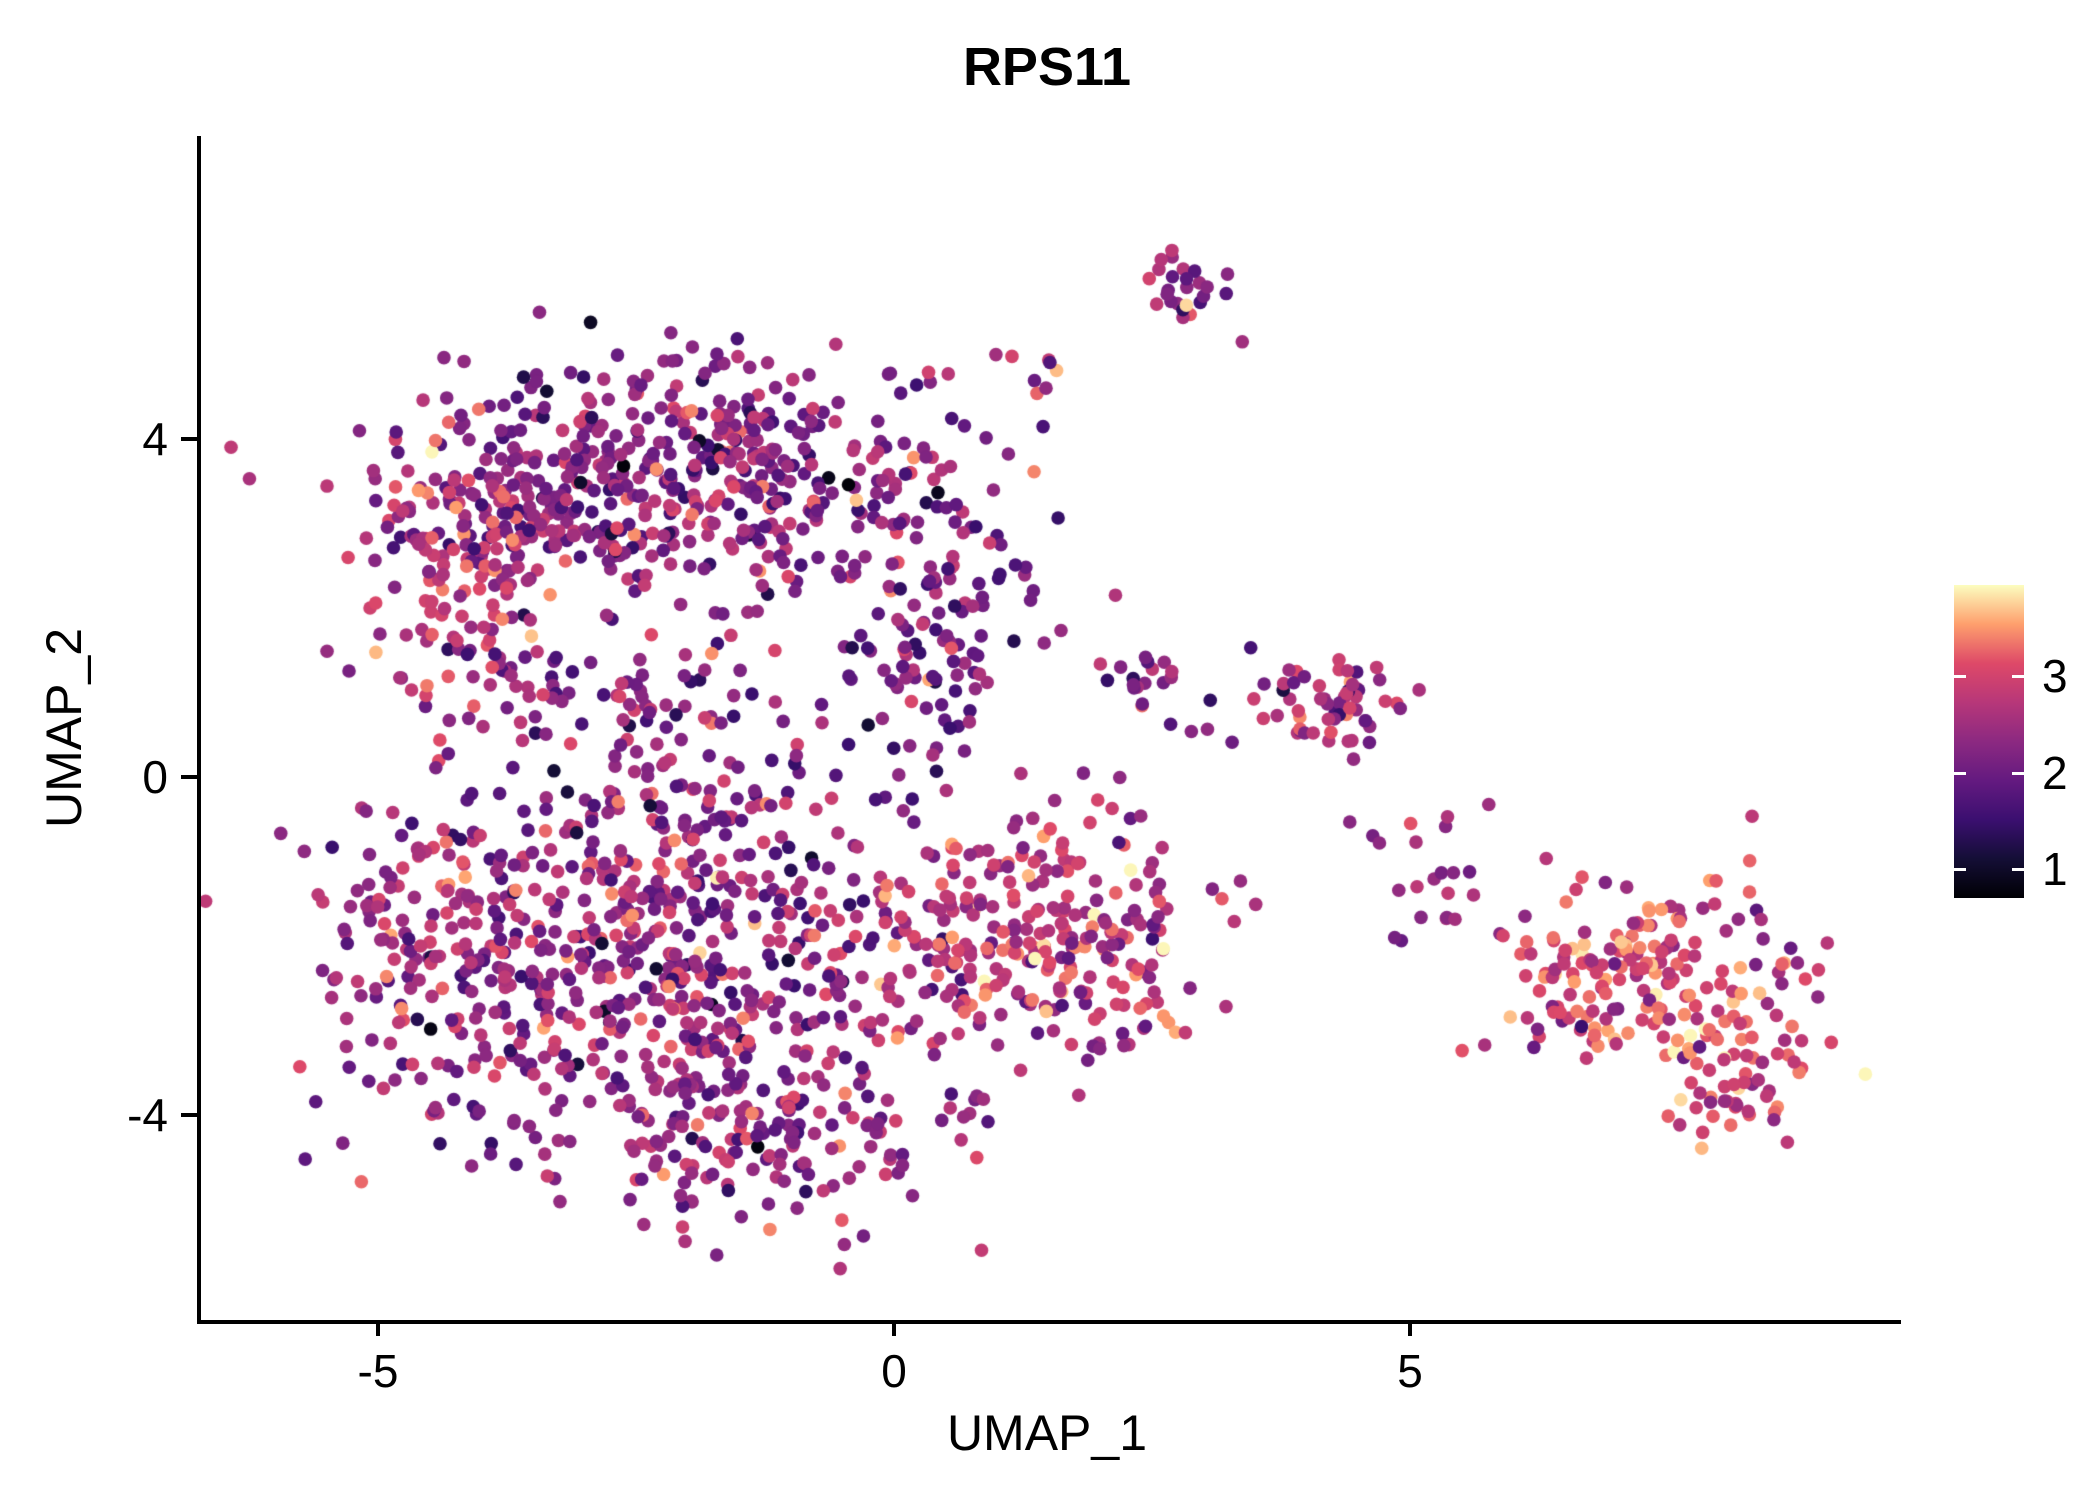 The height and width of the screenshot is (1500, 2100). Describe the element at coordinates (1410, 1371) in the screenshot. I see `x-tick-label: 5` at that location.